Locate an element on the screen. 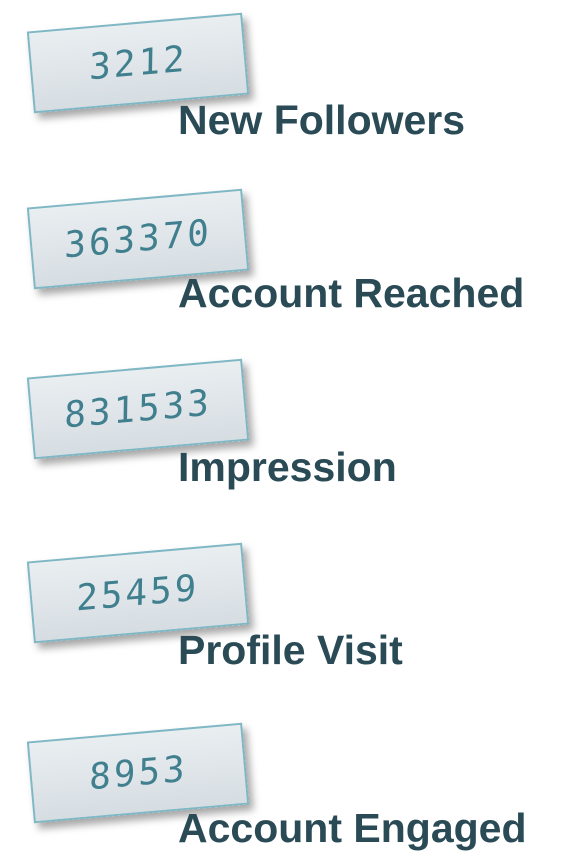 The height and width of the screenshot is (855, 577). stat-label: Profile Visit is located at coordinates (290, 650).